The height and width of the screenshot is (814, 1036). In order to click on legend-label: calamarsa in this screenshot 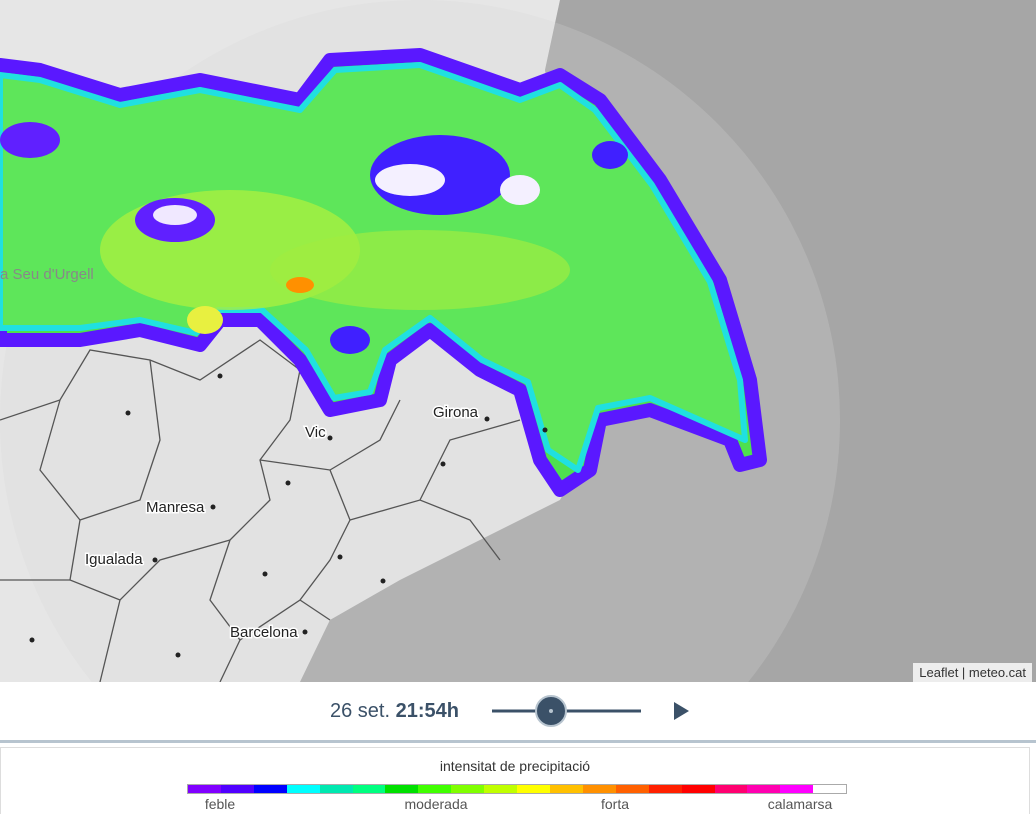, I will do `click(800, 804)`.